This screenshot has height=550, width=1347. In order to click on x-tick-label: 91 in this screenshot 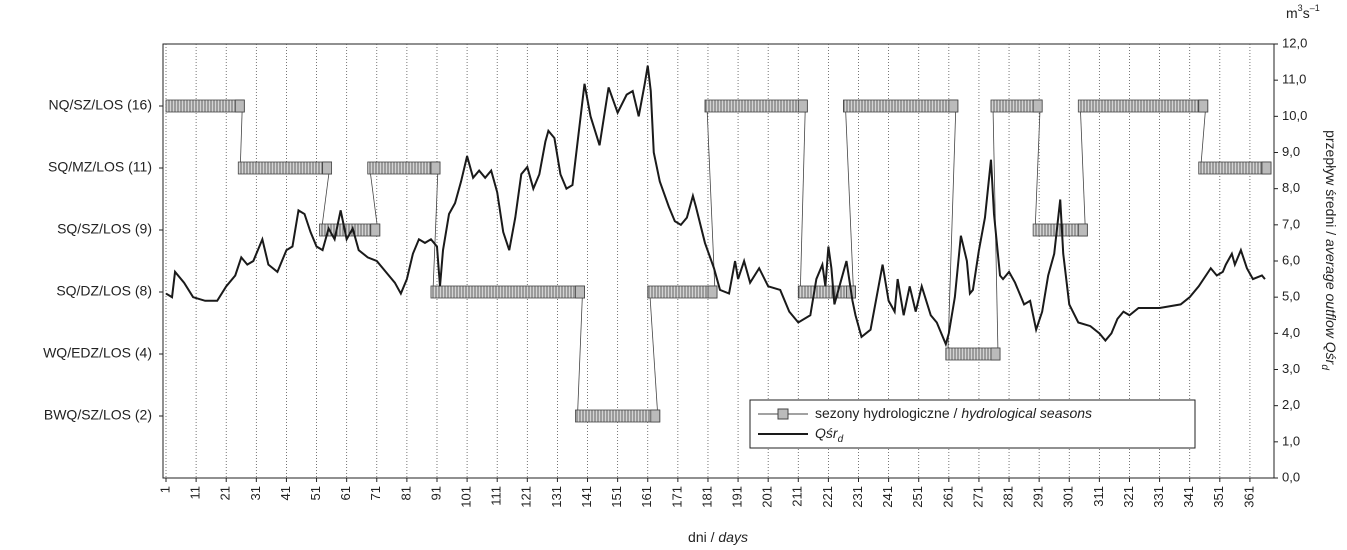, I will do `click(435, 493)`.